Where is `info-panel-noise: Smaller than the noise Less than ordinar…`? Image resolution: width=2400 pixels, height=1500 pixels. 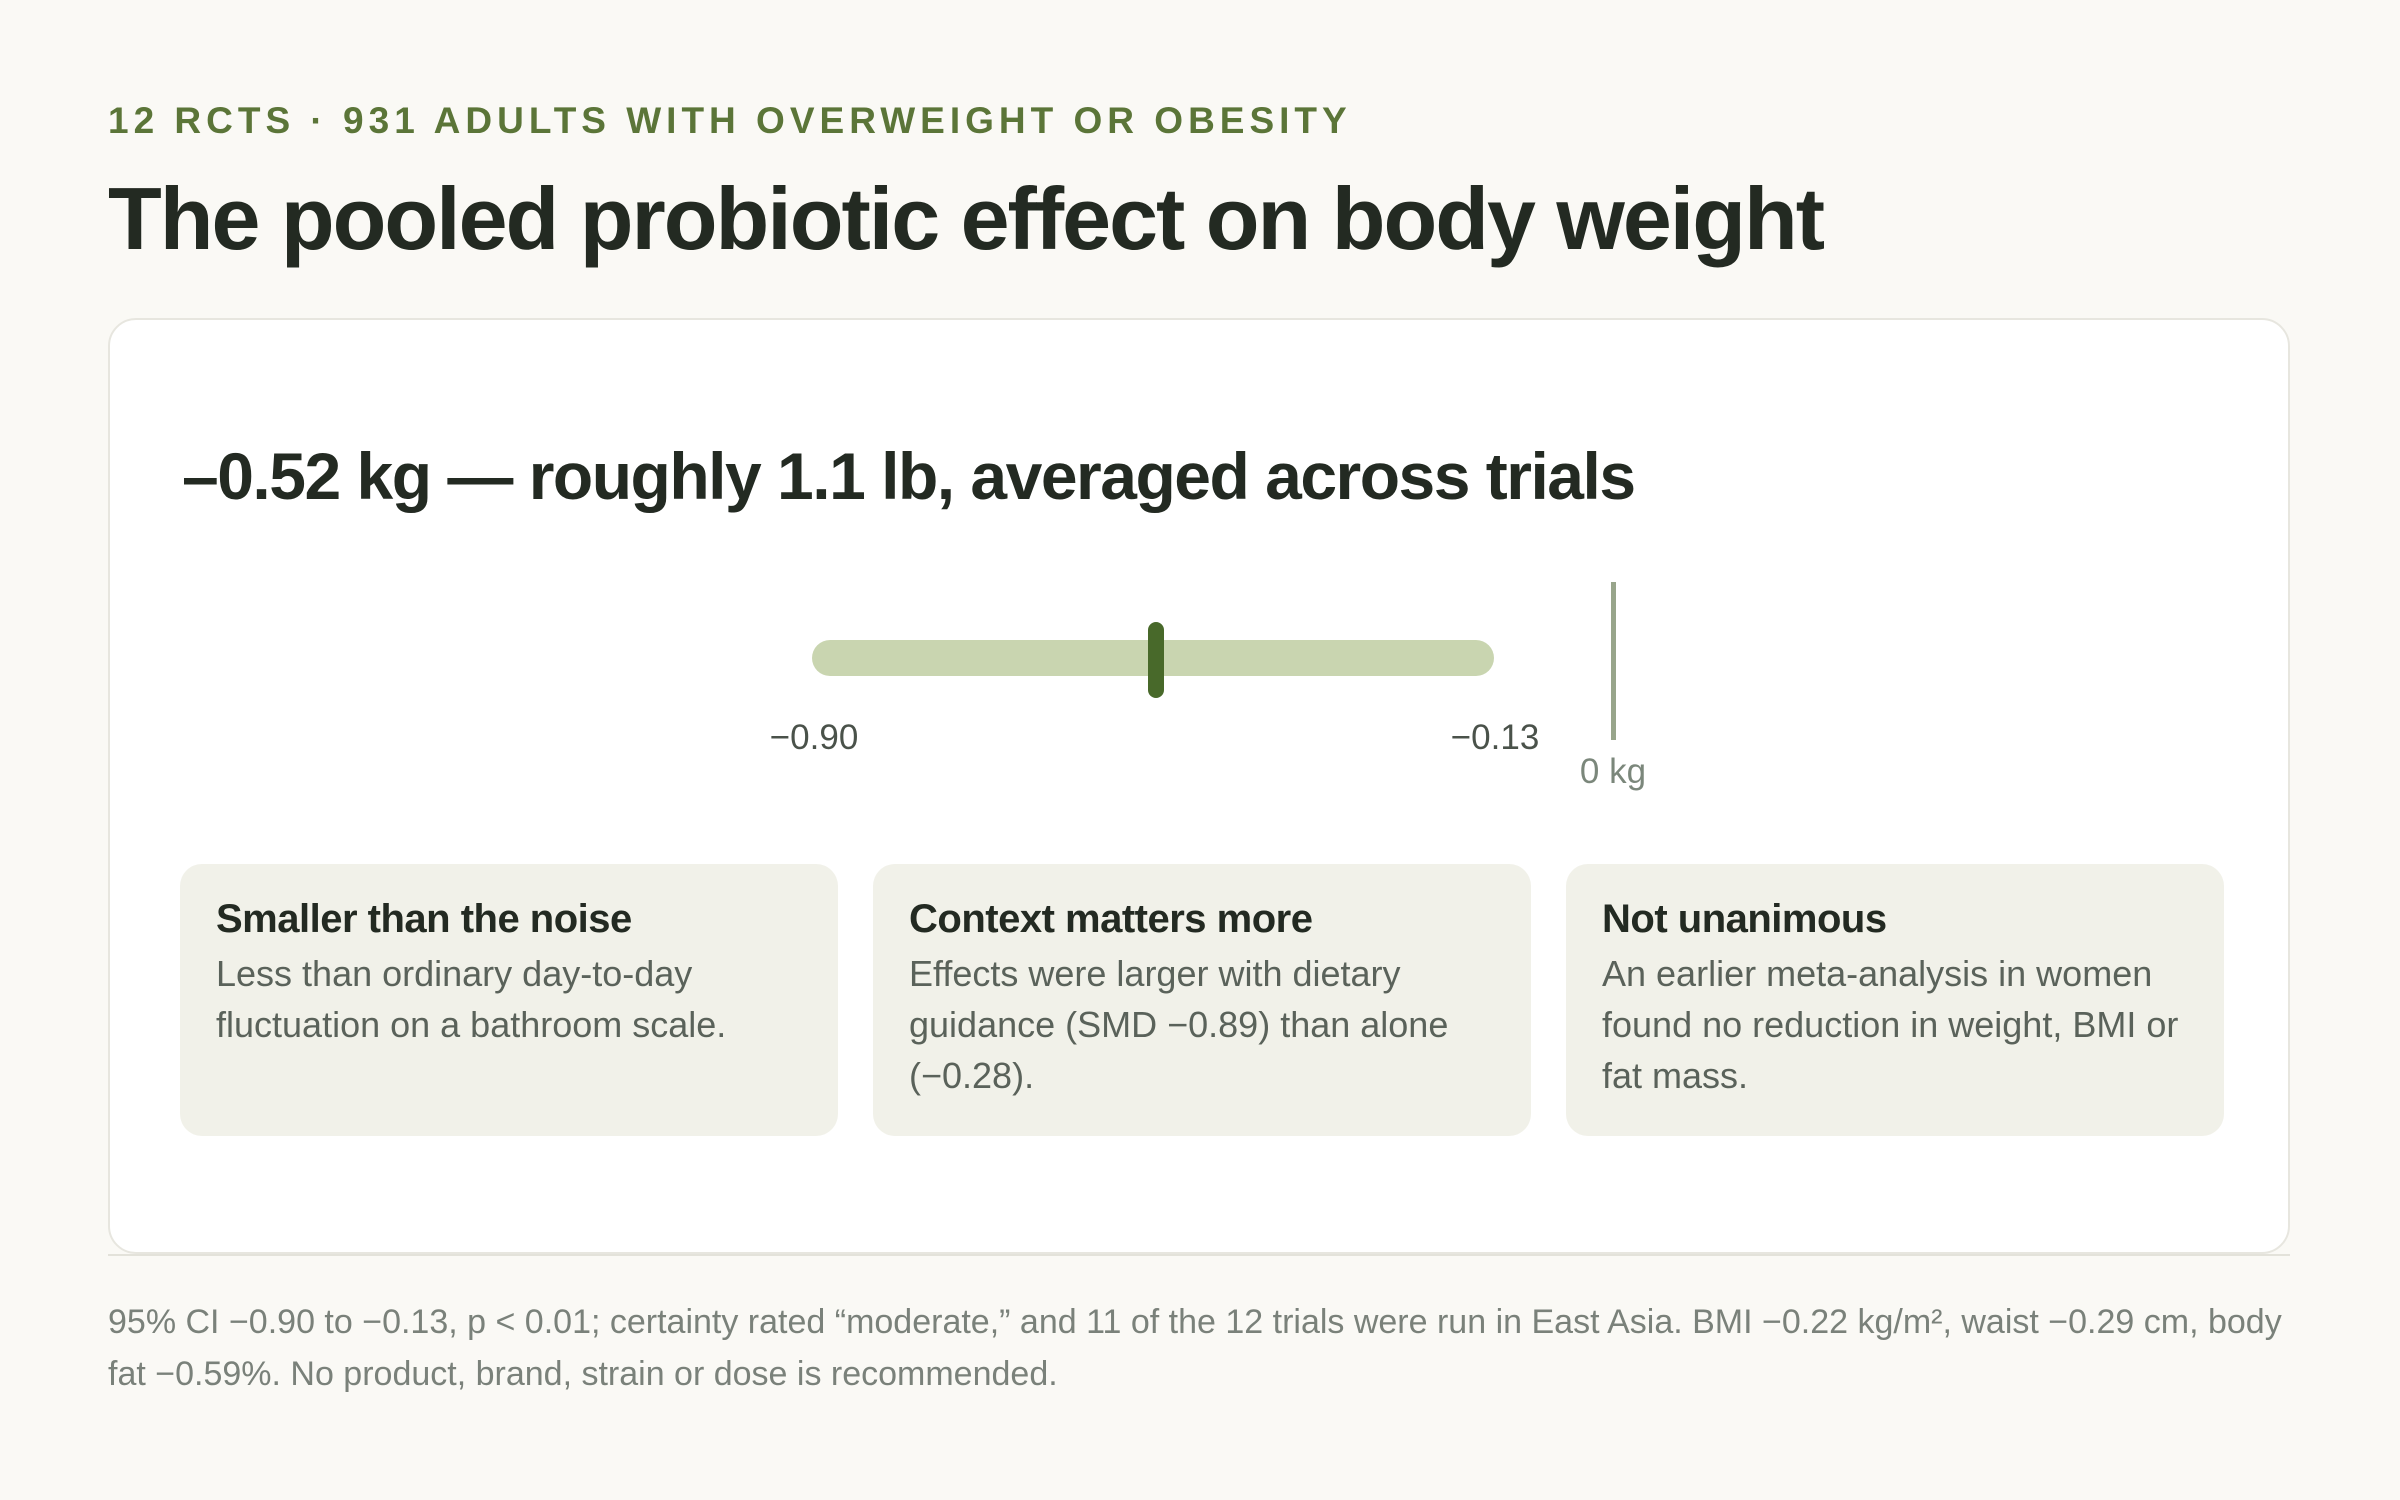 info-panel-noise: Smaller than the noise Less than ordinar… is located at coordinates (509, 1000).